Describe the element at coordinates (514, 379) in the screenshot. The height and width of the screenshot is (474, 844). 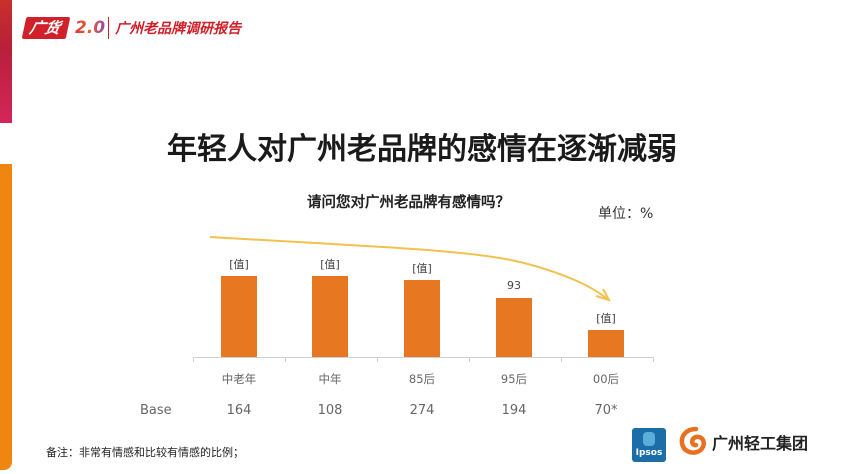
I see `category-label: 95后` at that location.